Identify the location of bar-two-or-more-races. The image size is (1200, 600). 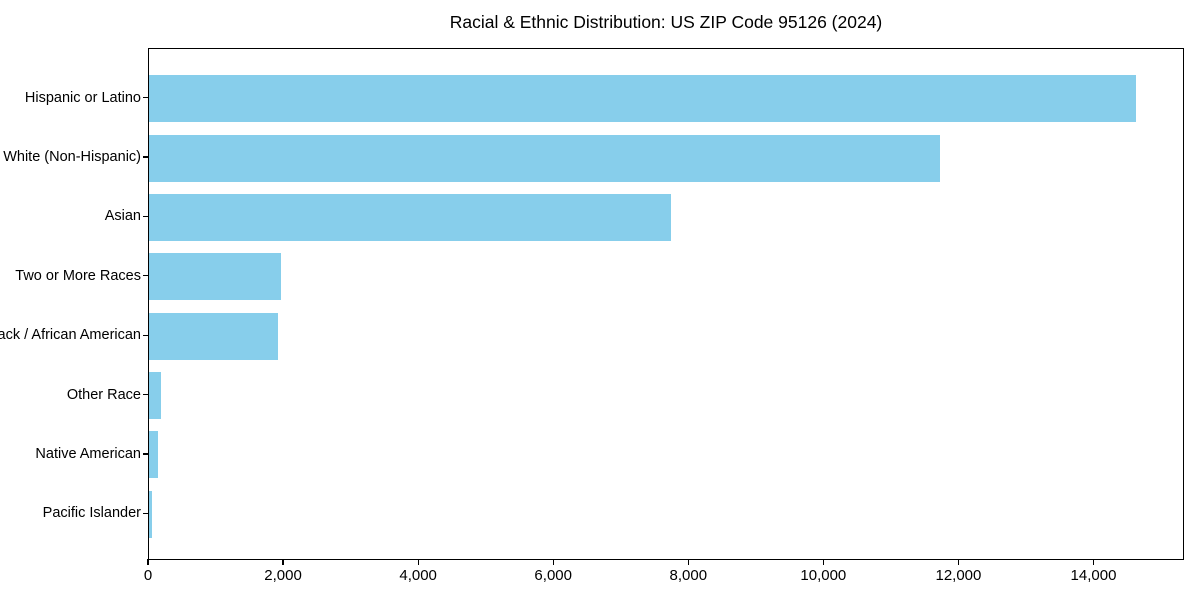
(215, 277).